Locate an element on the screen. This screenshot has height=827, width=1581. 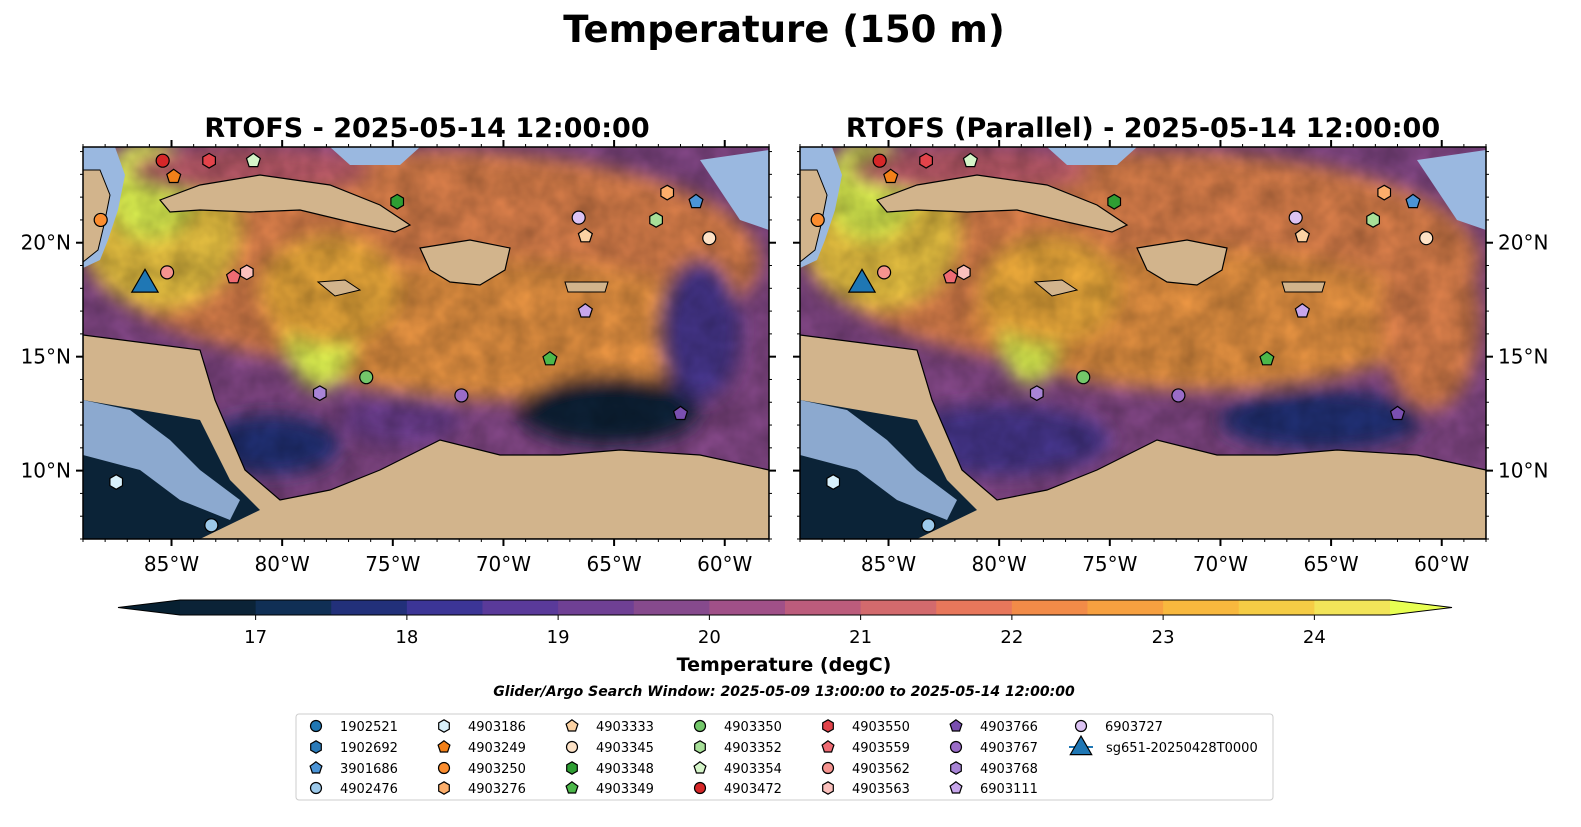
legend-entry: 4903472 is located at coordinates (737, 789).